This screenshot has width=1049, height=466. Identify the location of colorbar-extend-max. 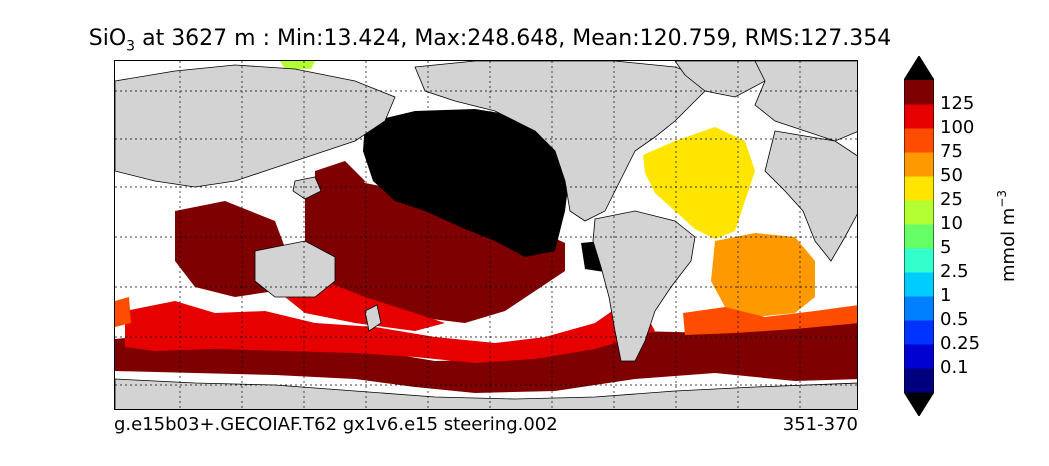
(919, 68).